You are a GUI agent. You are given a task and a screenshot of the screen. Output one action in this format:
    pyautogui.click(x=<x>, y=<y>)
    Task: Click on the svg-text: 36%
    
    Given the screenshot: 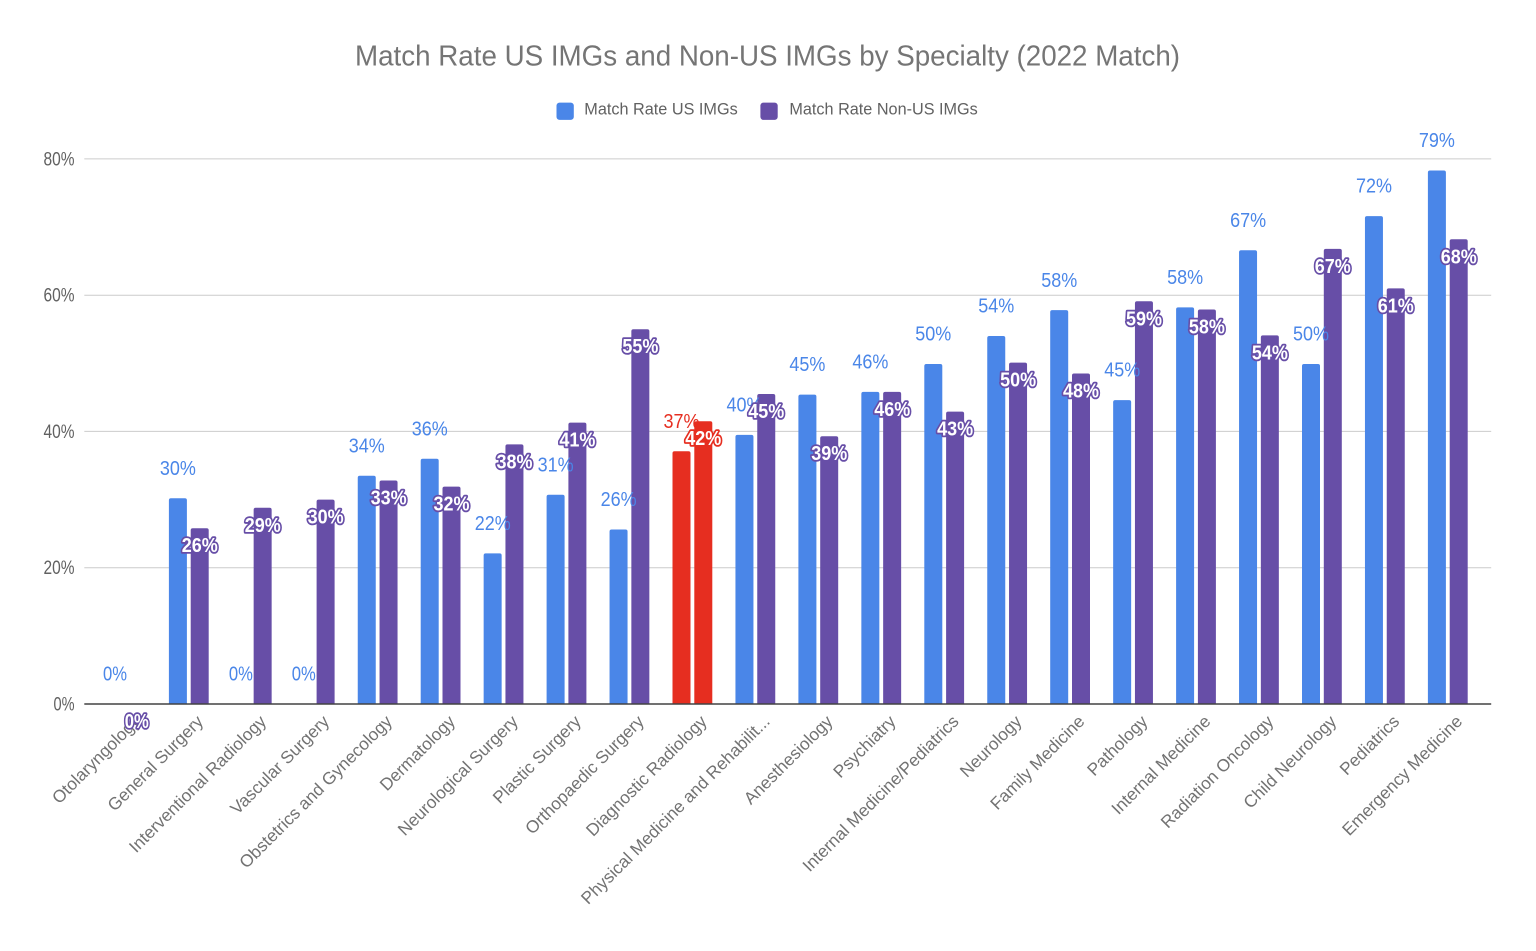 What is the action you would take?
    pyautogui.click(x=430, y=429)
    